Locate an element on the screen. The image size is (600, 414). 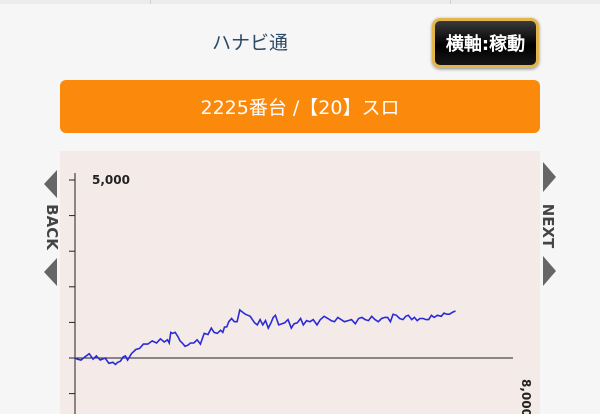
y-axis-ticks is located at coordinates (72, 287).